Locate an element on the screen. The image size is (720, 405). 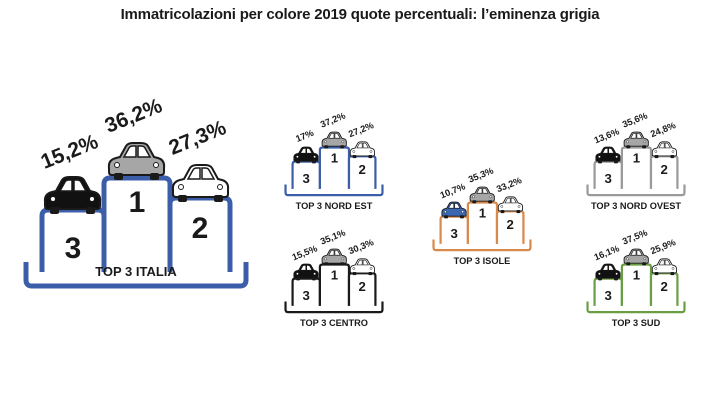
podium-nord-est: 3 17% 1 37,2% 2 27,2% TOP 3 NORD EST is located at coordinates (334, 160).